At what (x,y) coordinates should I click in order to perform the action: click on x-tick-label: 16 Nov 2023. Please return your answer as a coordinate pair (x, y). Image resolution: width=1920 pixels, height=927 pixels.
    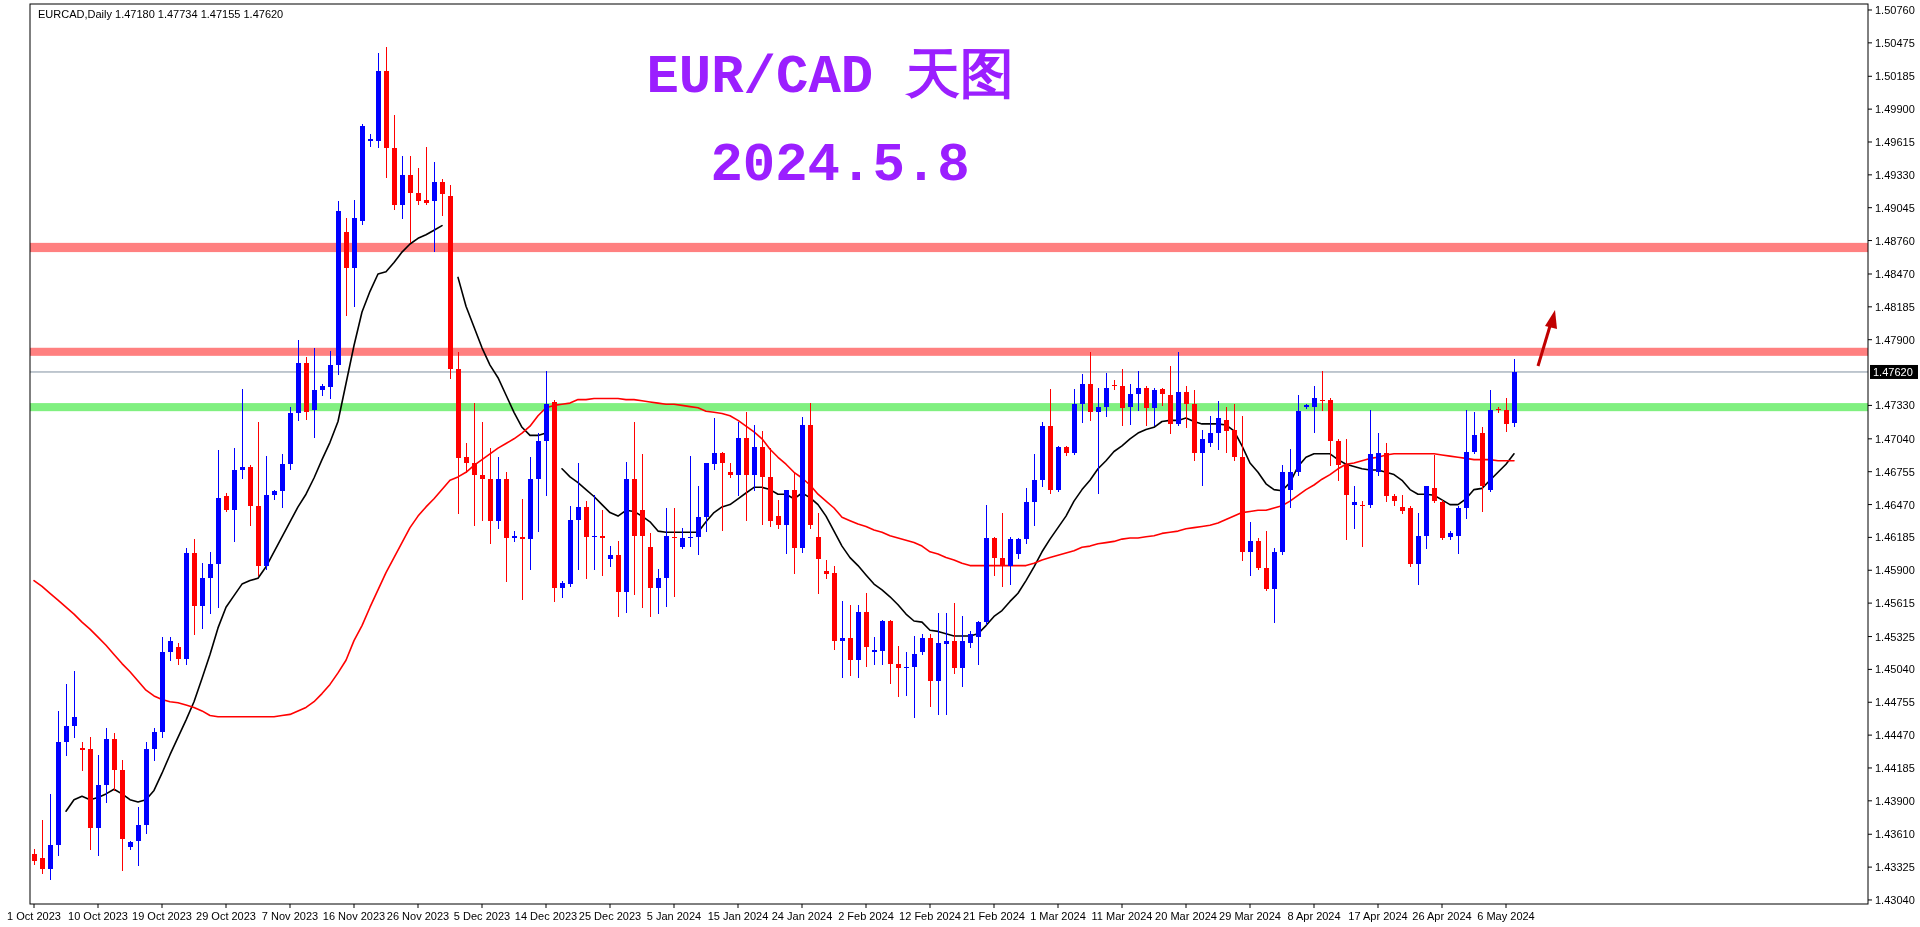
    Looking at the image, I should click on (354, 916).